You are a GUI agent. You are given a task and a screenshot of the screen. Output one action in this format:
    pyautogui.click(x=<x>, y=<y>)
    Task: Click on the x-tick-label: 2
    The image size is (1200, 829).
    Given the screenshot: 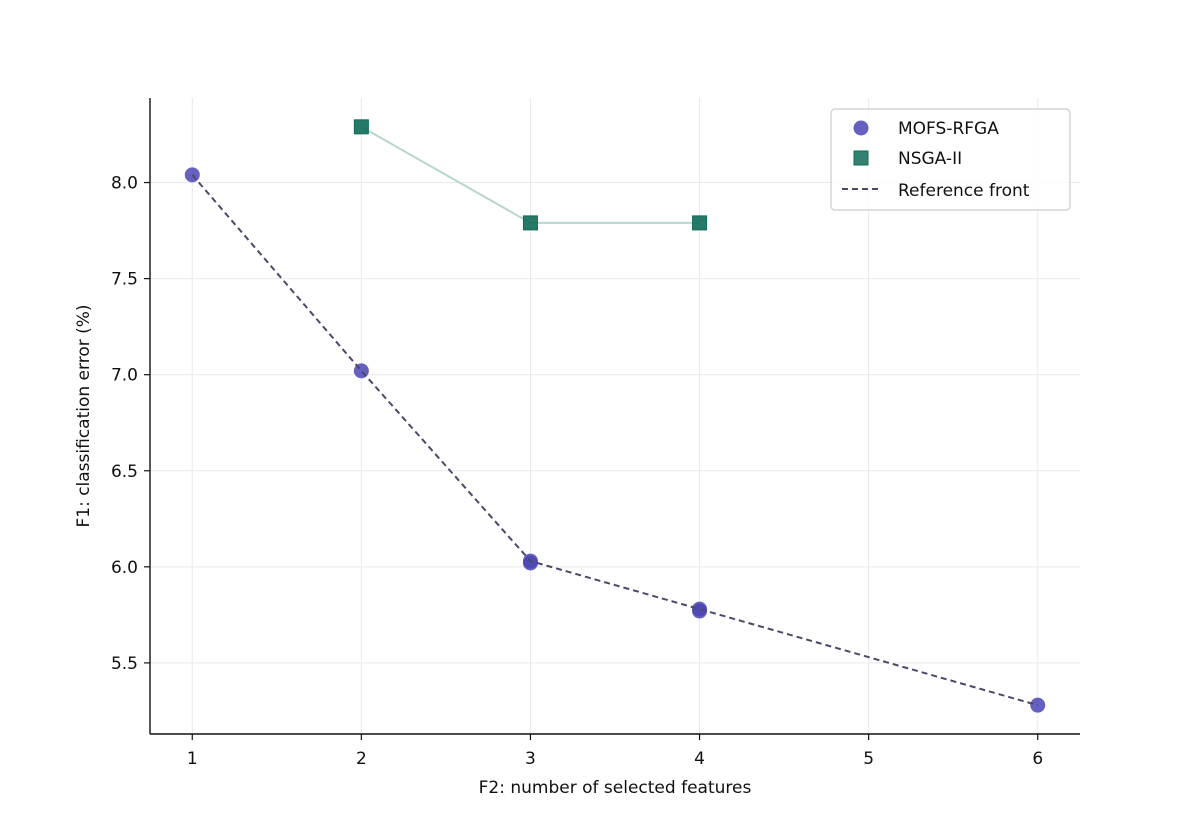 What is the action you would take?
    pyautogui.click(x=361, y=759)
    